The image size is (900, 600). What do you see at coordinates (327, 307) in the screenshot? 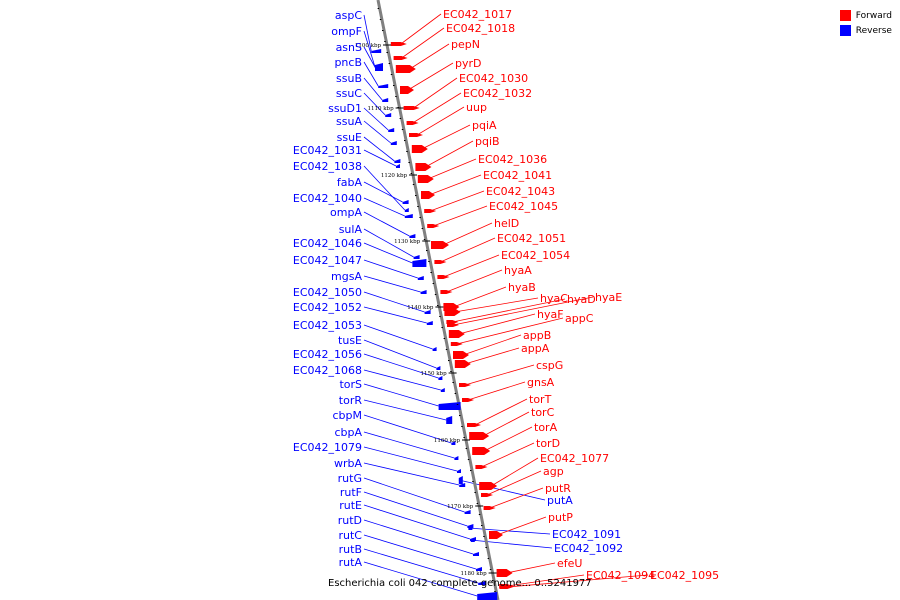
I see `reverse-gene-label: EC042_1052` at bounding box center [327, 307].